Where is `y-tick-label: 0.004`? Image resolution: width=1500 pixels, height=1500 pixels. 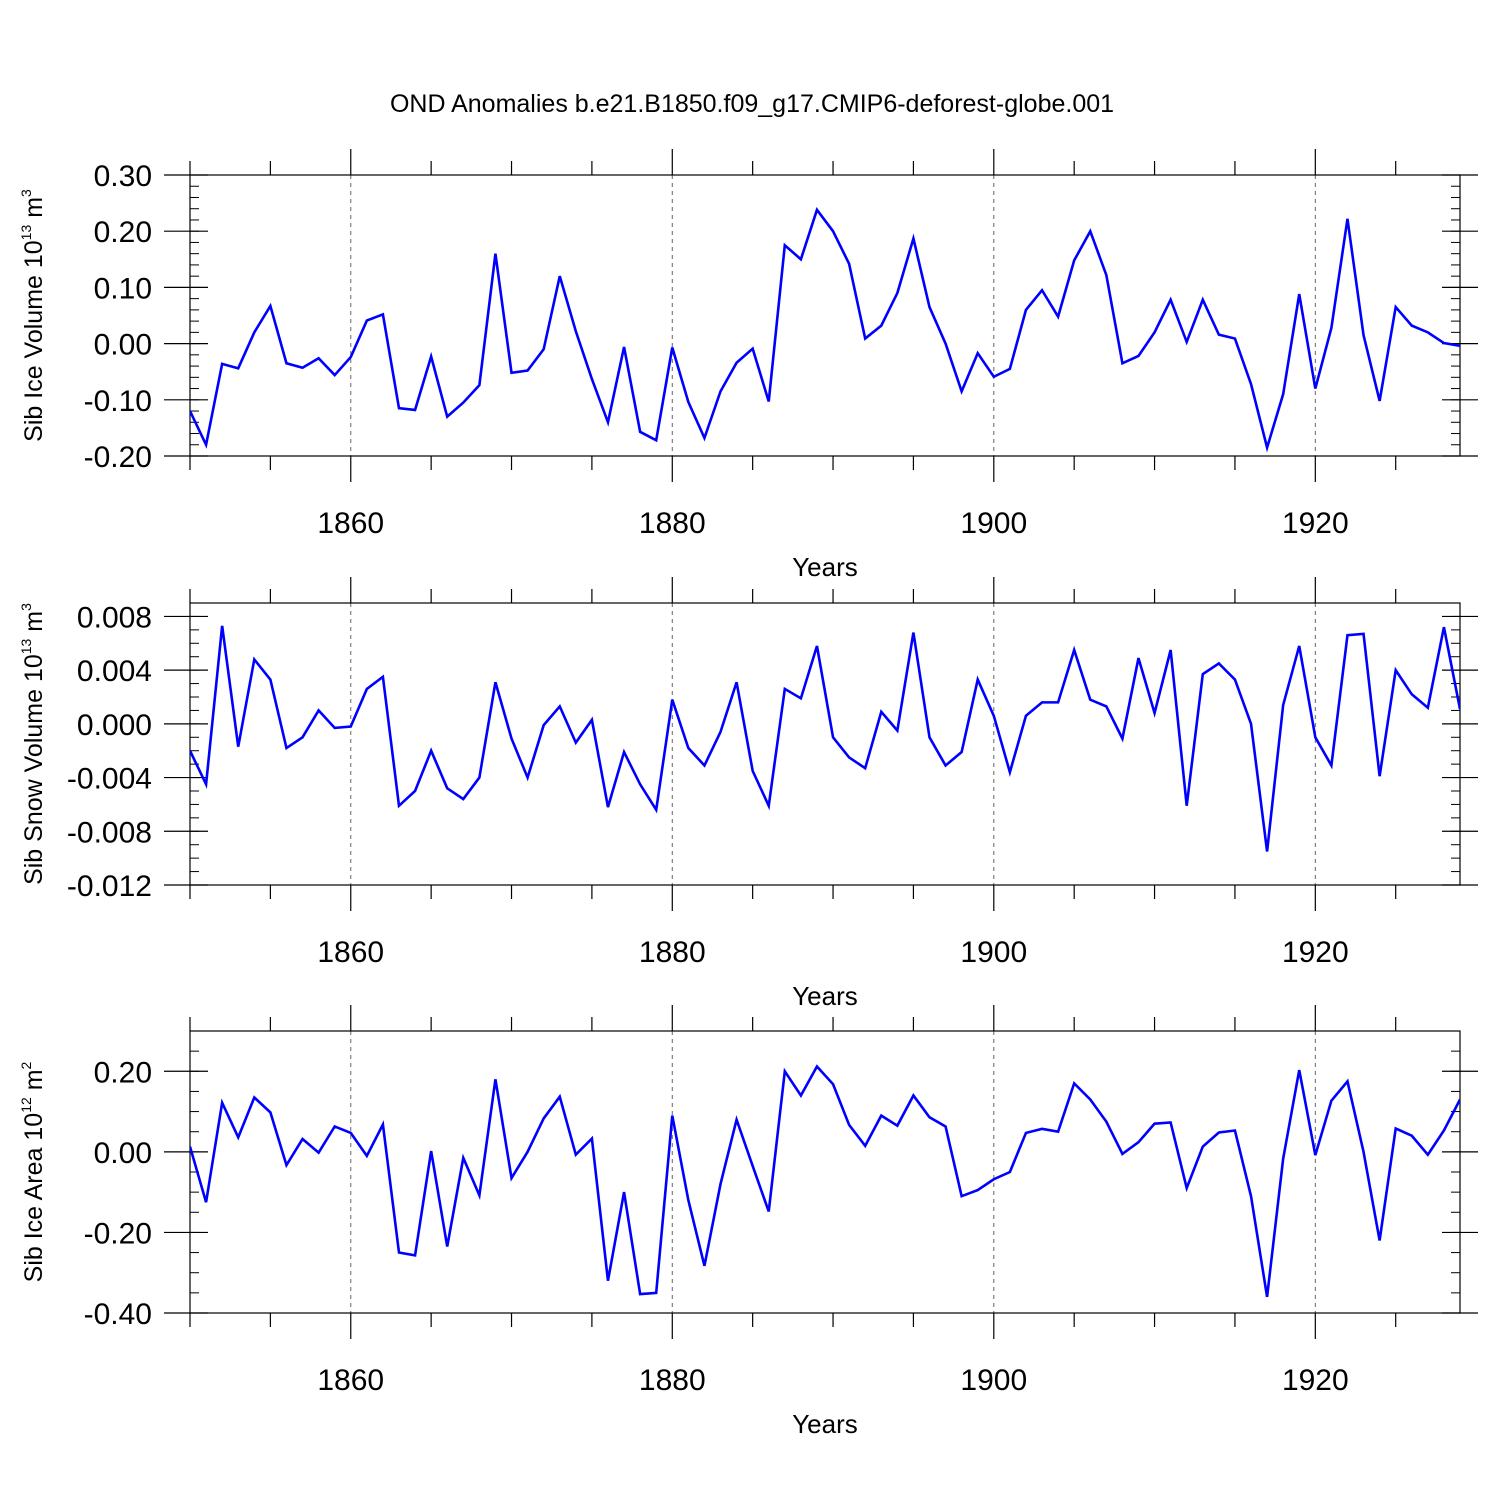
y-tick-label: 0.004 is located at coordinates (114, 671).